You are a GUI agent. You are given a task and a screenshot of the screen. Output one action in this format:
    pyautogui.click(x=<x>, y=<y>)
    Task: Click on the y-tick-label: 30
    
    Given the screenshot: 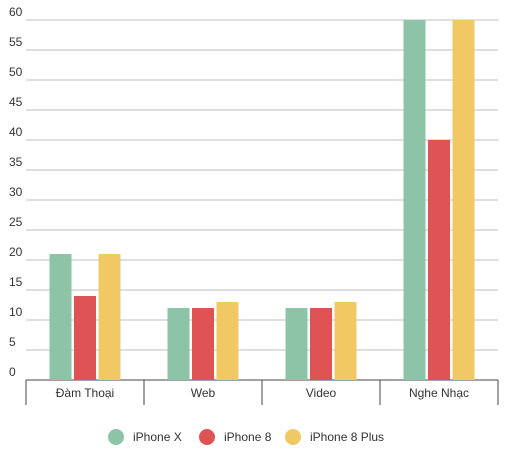 What is the action you would take?
    pyautogui.click(x=16, y=192)
    